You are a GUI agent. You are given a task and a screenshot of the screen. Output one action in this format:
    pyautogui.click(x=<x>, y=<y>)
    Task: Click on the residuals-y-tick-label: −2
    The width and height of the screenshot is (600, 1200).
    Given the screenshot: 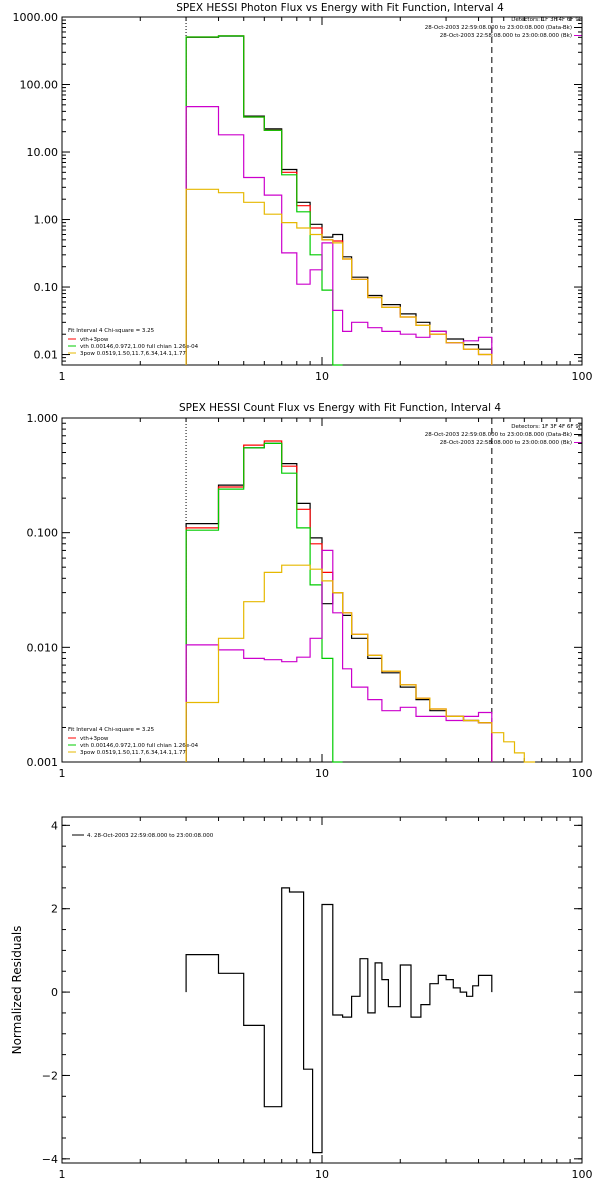 What is the action you would take?
    pyautogui.click(x=50, y=1075)
    